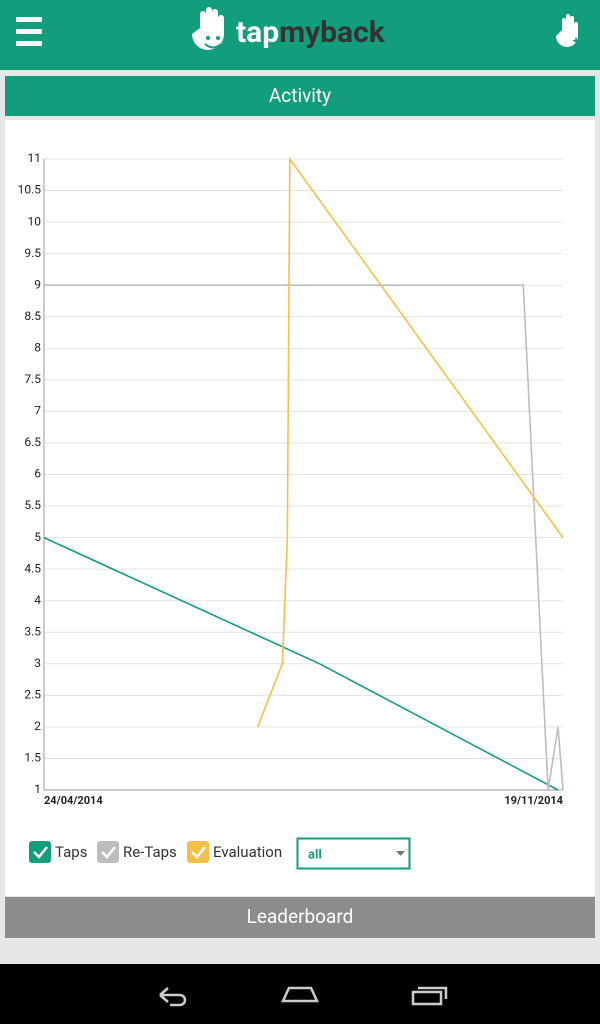 The height and width of the screenshot is (1024, 600). I want to click on tap-button: +, so click(568, 31).